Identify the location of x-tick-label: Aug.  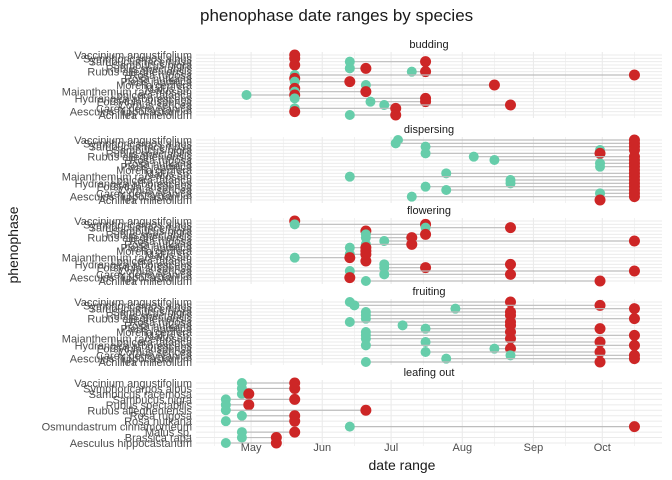
(462, 448).